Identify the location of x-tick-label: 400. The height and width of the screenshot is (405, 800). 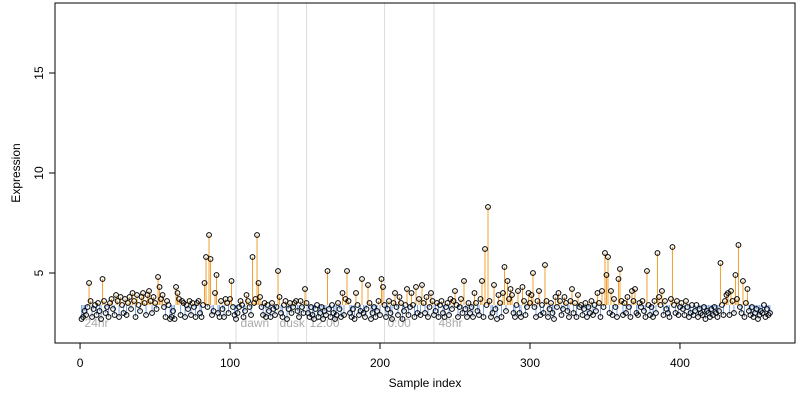
(680, 363).